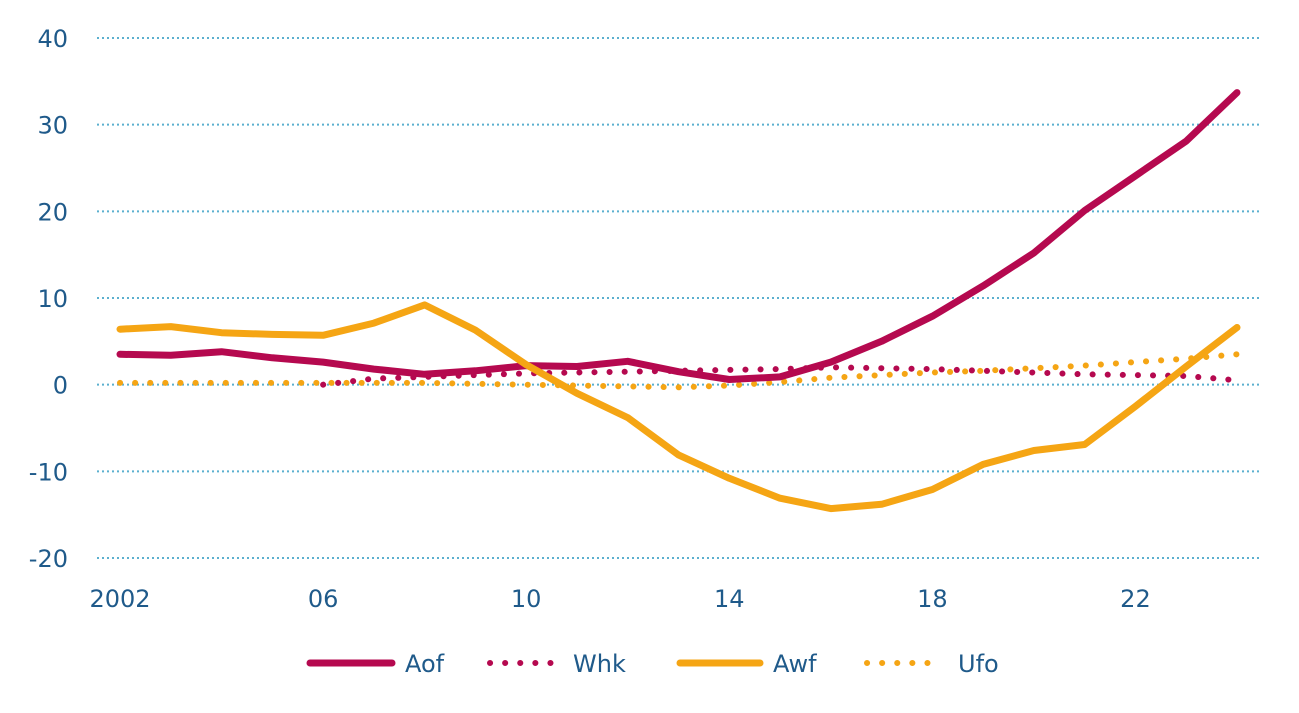  Describe the element at coordinates (52, 299) in the screenshot. I see `y-tick-label: 10` at that location.